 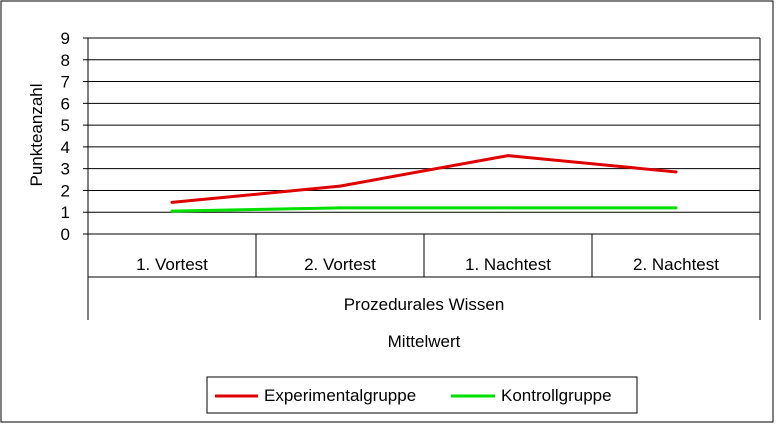 What do you see at coordinates (424, 304) in the screenshot?
I see `category-group-label: Prozedurales Wissen` at bounding box center [424, 304].